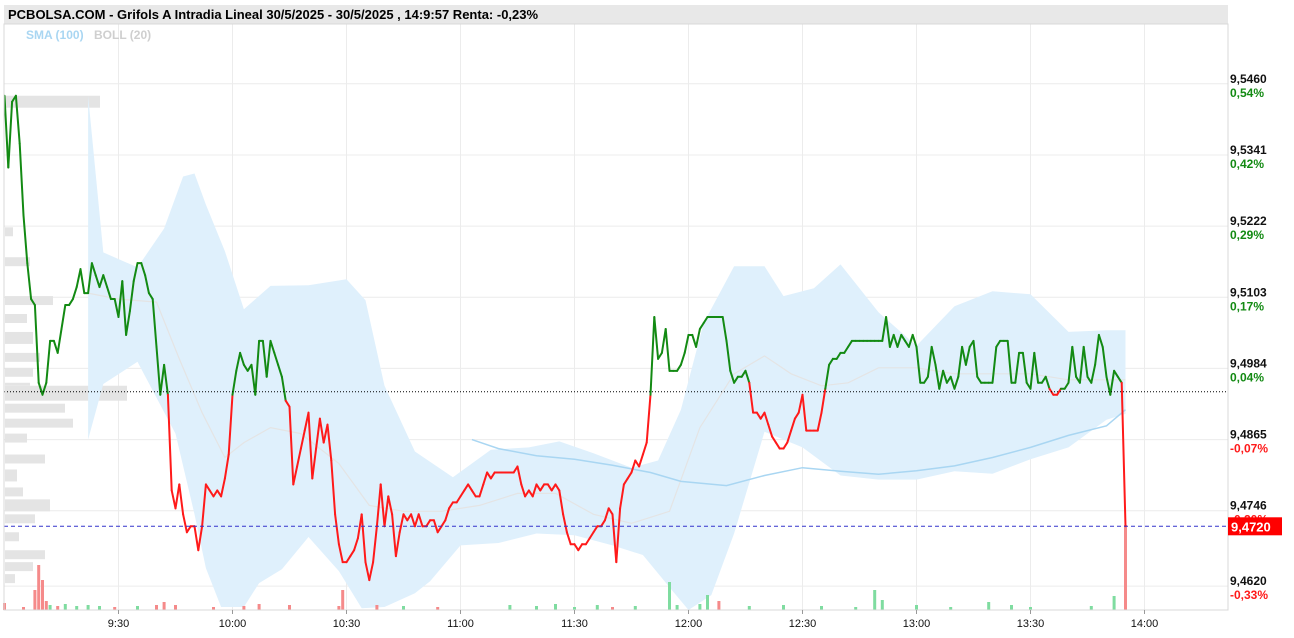  I want to click on last-price-label: 9,4720, so click(1251, 526).